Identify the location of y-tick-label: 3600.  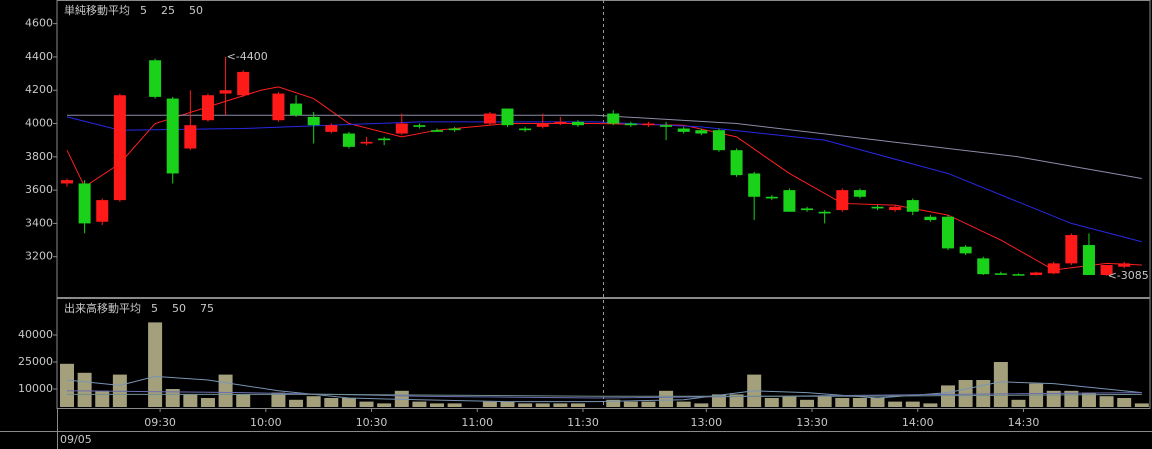
(39, 189).